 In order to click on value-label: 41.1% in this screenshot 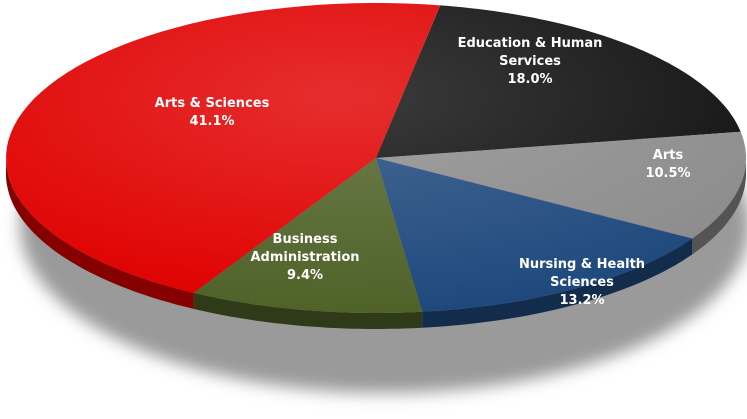, I will do `click(212, 121)`.